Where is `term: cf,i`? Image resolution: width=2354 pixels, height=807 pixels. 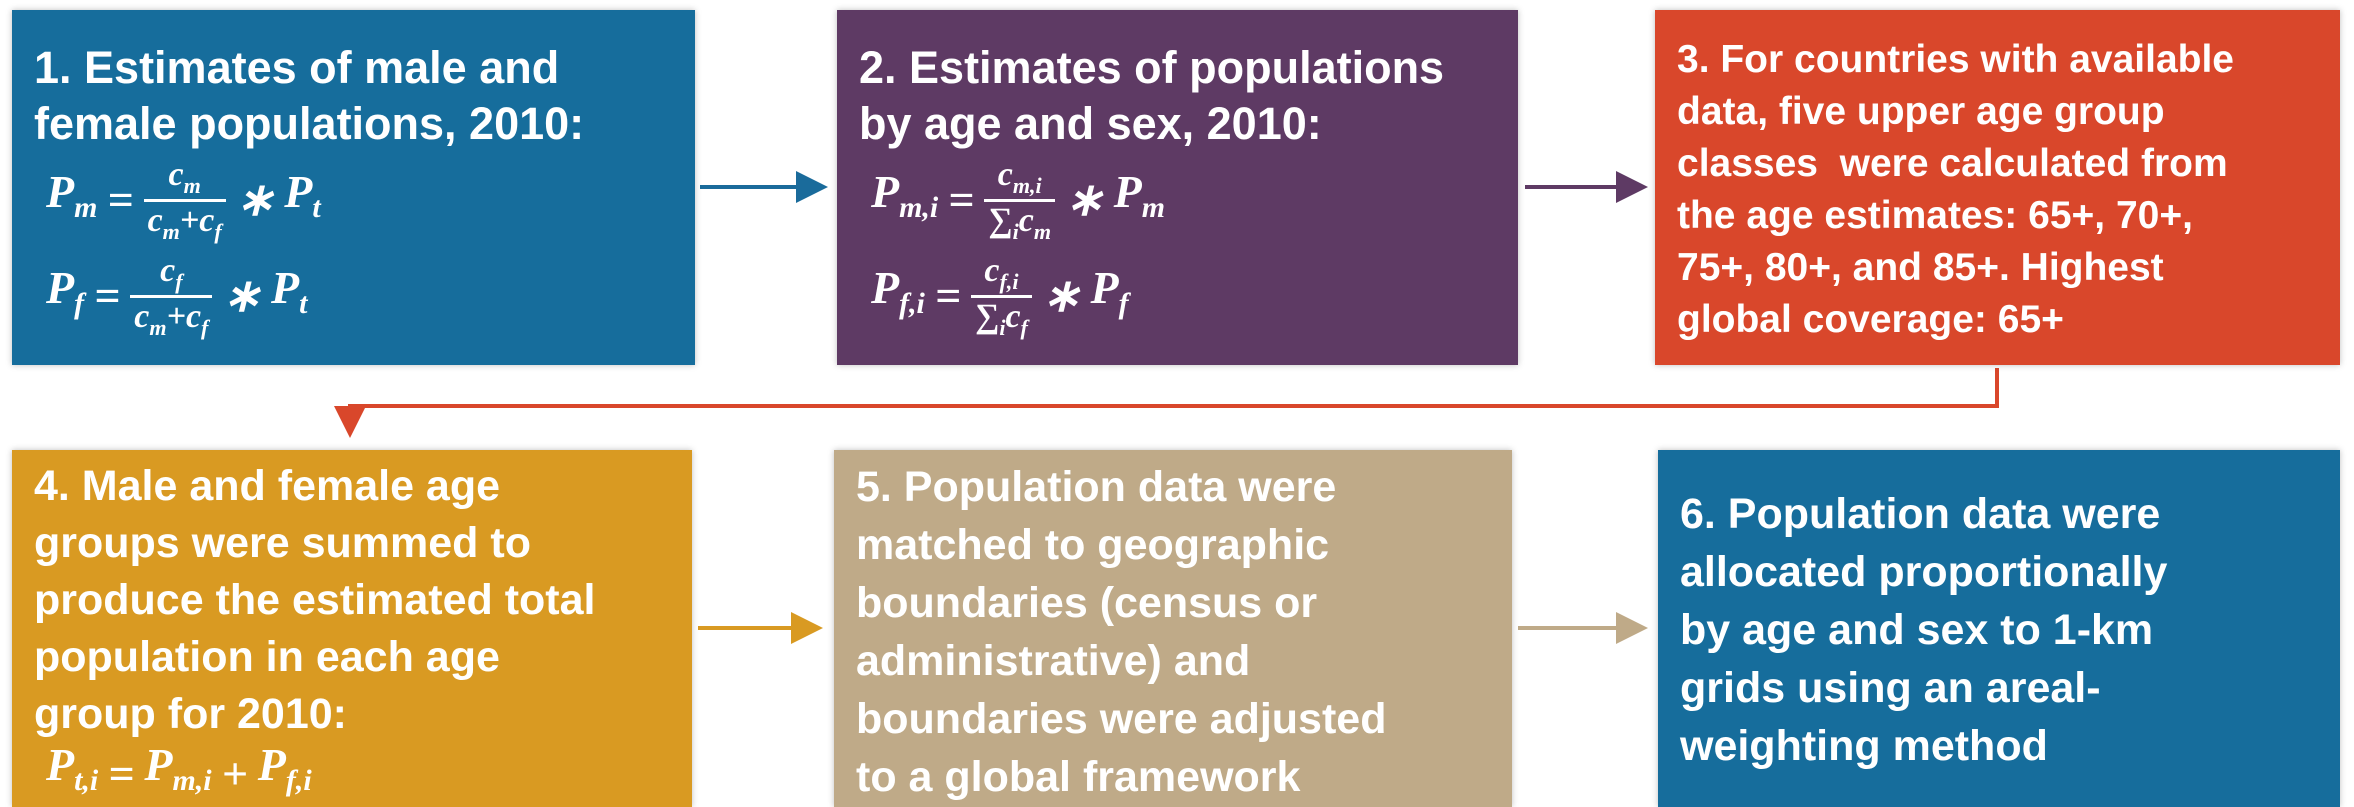 term: cf,i is located at coordinates (1001, 272).